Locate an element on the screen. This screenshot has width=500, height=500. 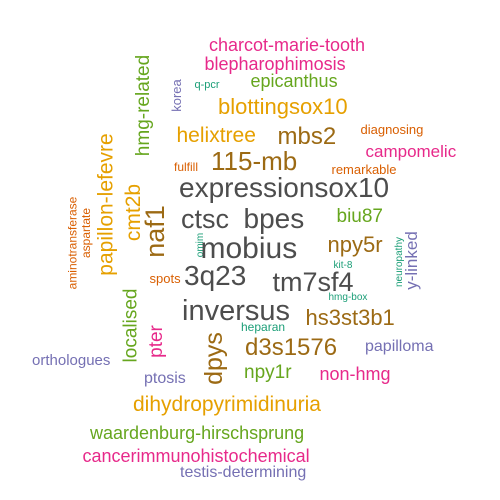
cloud-word: dihydropyrimidinuria is located at coordinates (227, 404).